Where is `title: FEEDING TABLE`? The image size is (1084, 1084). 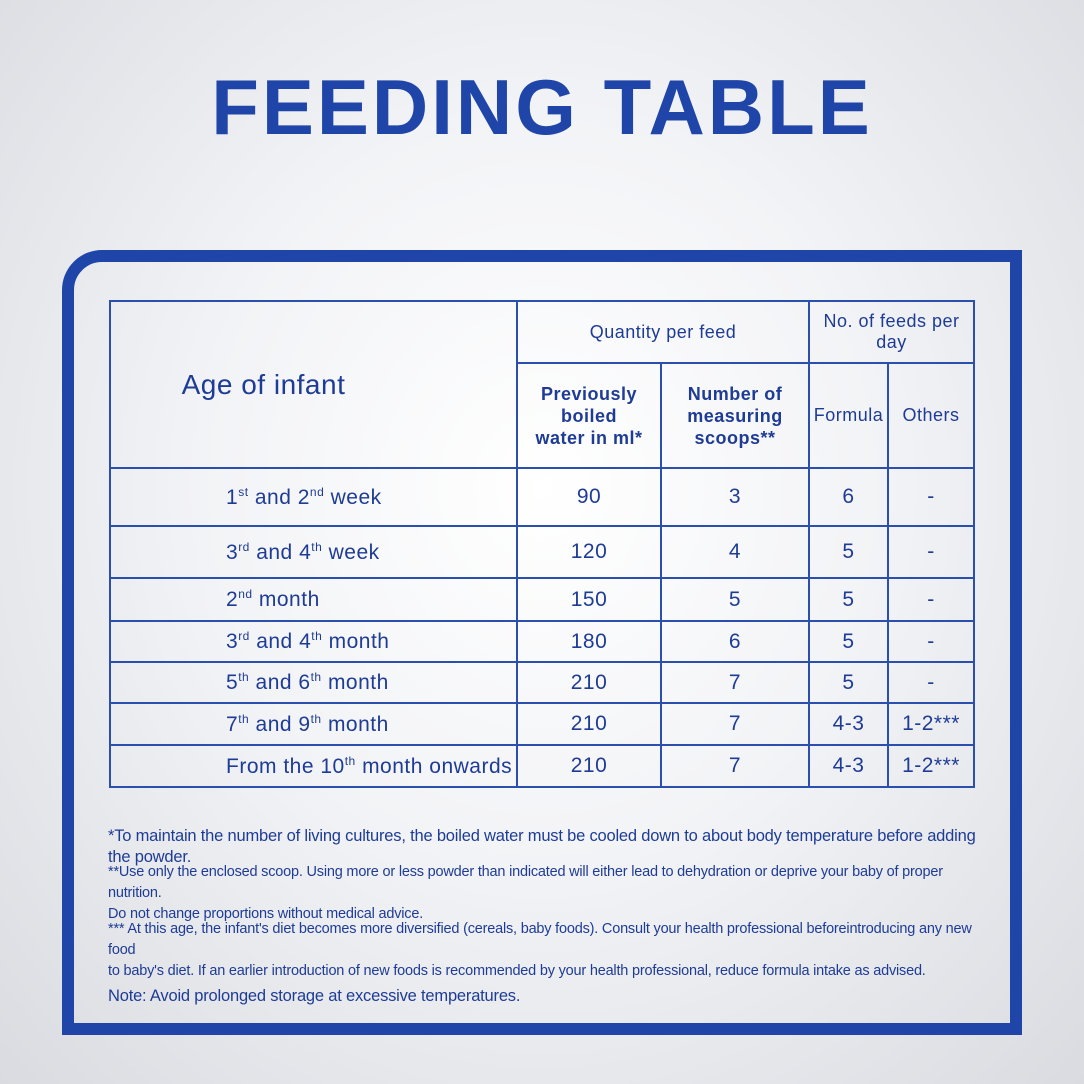
title: FEEDING TABLE is located at coordinates (542, 107).